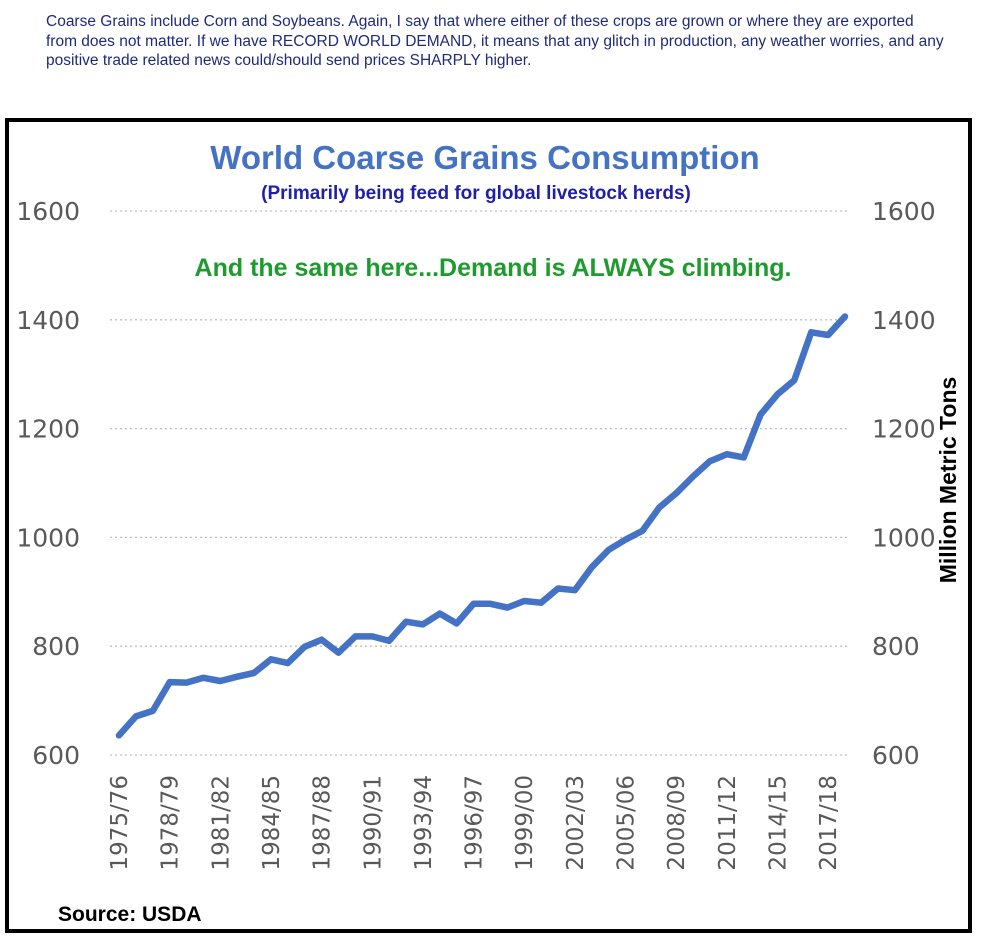 This screenshot has height=945, width=981. What do you see at coordinates (48, 211) in the screenshot?
I see `y-tick-label-left: 1600` at bounding box center [48, 211].